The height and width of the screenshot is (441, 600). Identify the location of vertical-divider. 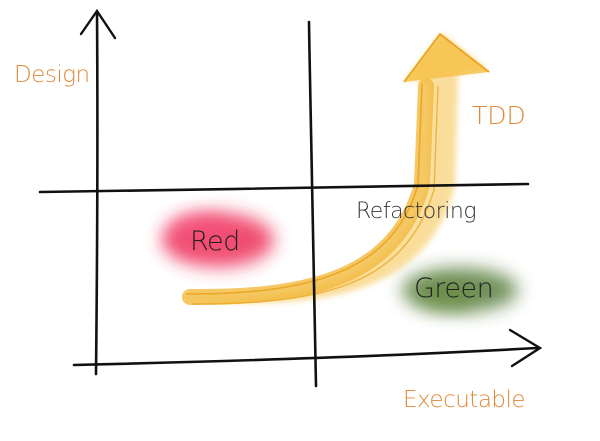
(312, 204).